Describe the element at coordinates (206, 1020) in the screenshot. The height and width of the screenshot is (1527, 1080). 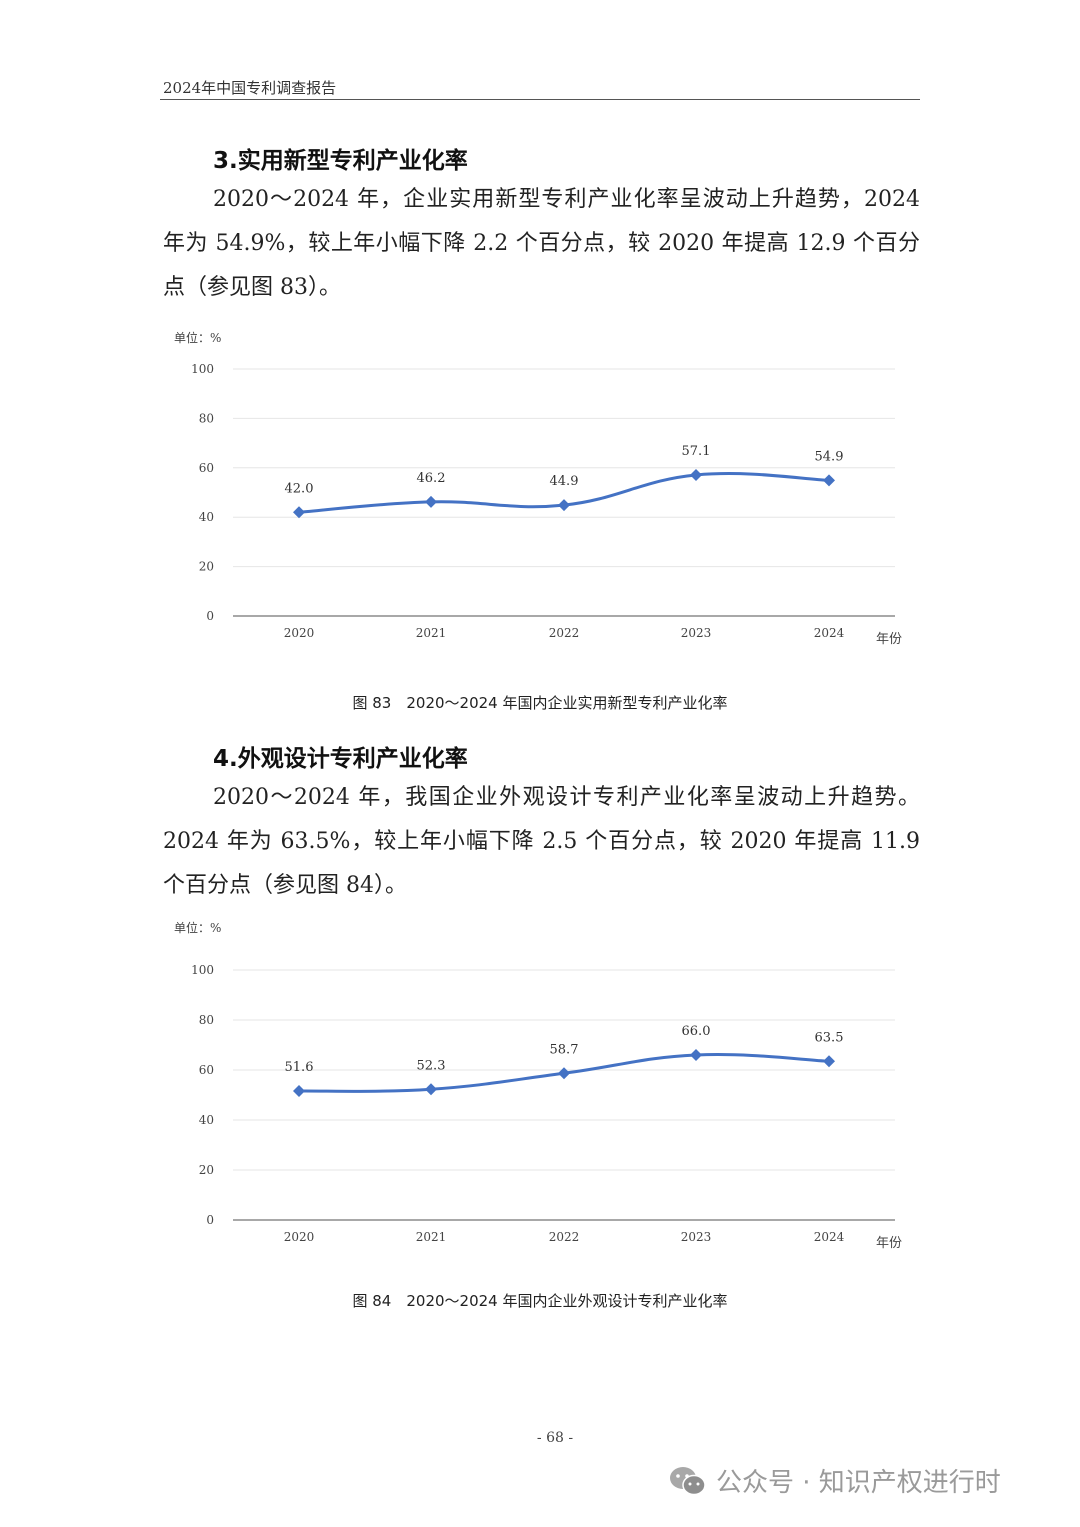
I see `chart-84-y-tick: 80` at that location.